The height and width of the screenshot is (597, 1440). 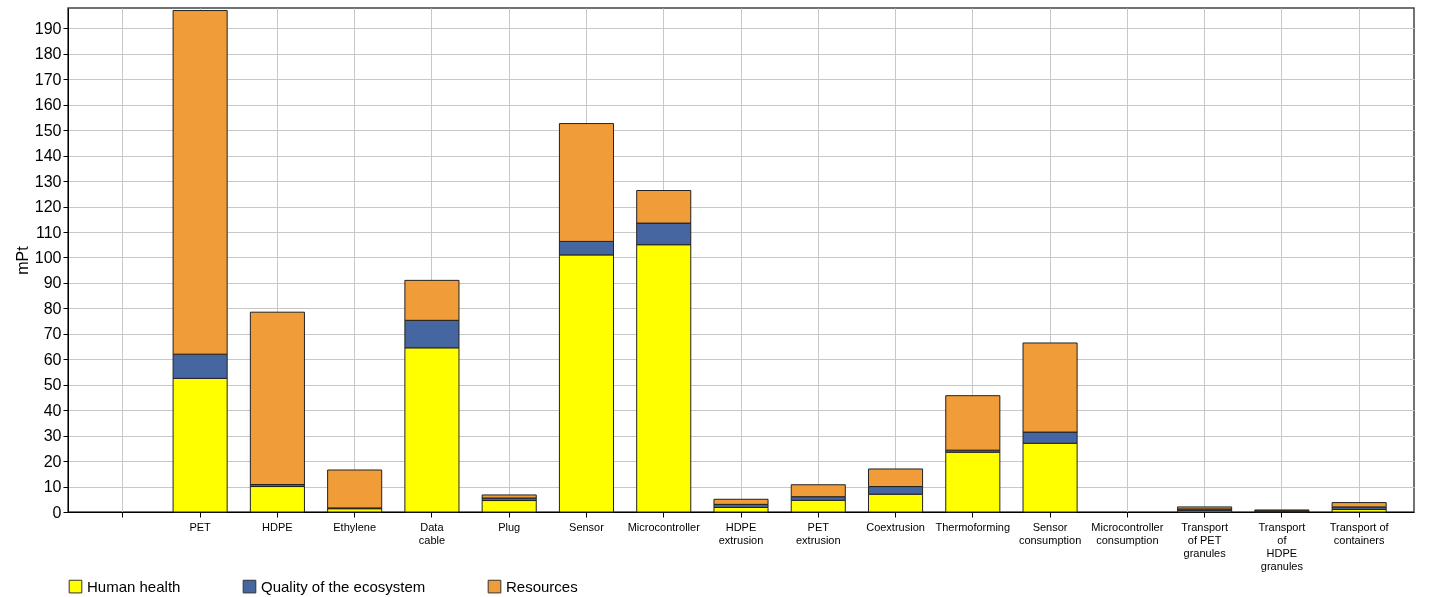 What do you see at coordinates (1204, 539) in the screenshot?
I see `x-tick-label: Transport of PET granules` at bounding box center [1204, 539].